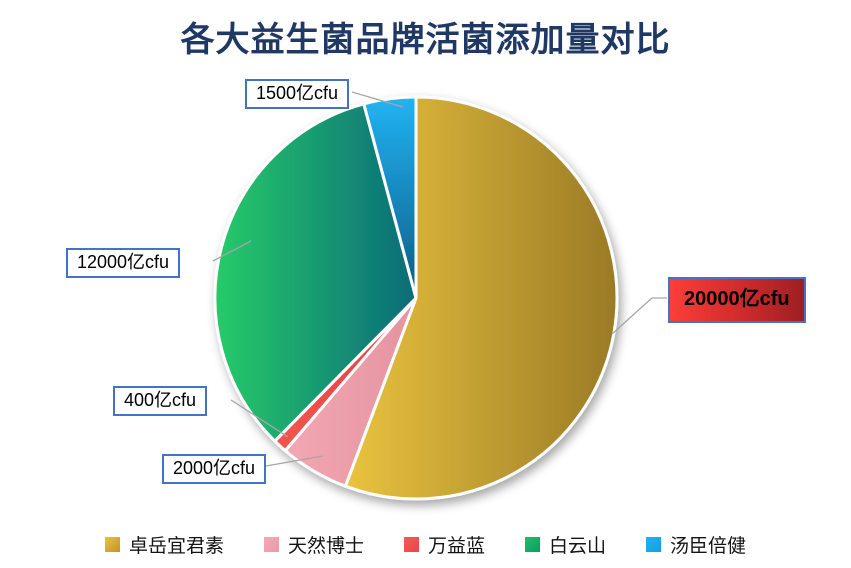  I want to click on callout-1500-cfu: 1500亿cfu, so click(297, 94).